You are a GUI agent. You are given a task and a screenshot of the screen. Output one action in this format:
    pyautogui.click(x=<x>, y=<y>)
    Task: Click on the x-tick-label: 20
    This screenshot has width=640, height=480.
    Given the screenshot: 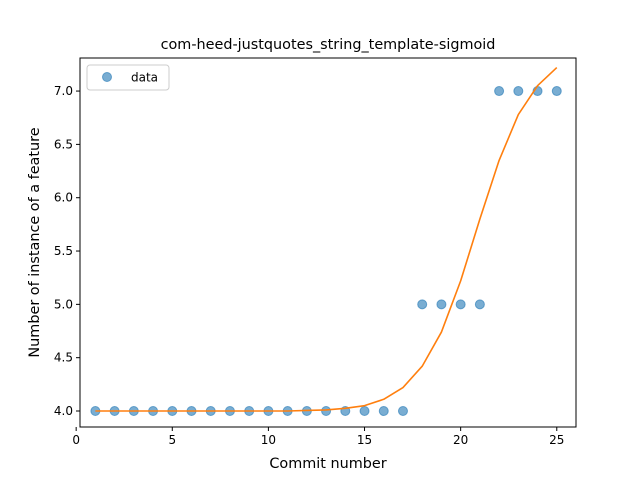 What is the action you would take?
    pyautogui.click(x=460, y=440)
    